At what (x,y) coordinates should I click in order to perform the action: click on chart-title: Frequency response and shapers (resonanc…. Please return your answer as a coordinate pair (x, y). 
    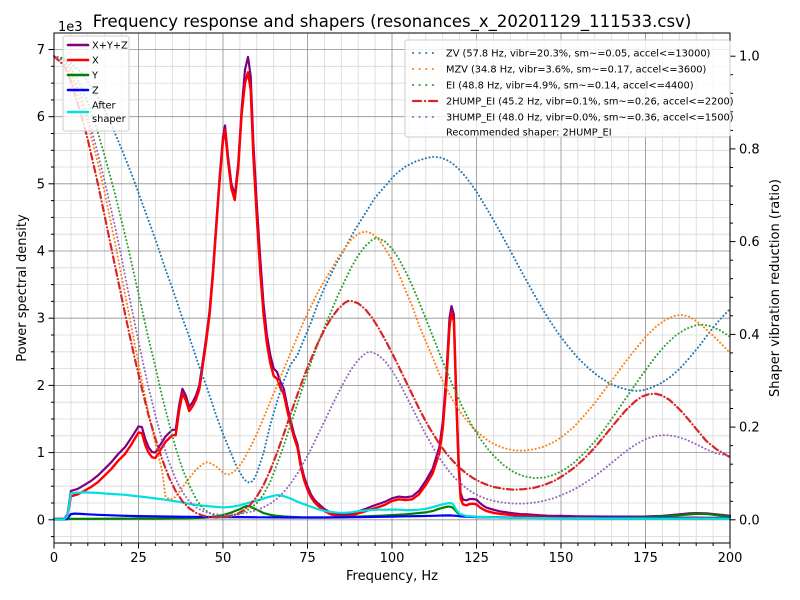
    Looking at the image, I should click on (392, 22).